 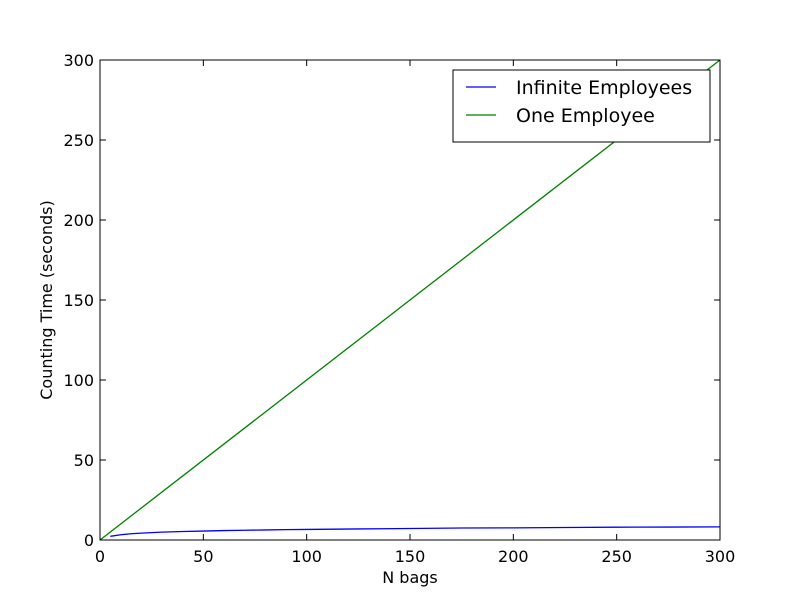 I want to click on y-tick-label: 150, so click(x=78, y=300).